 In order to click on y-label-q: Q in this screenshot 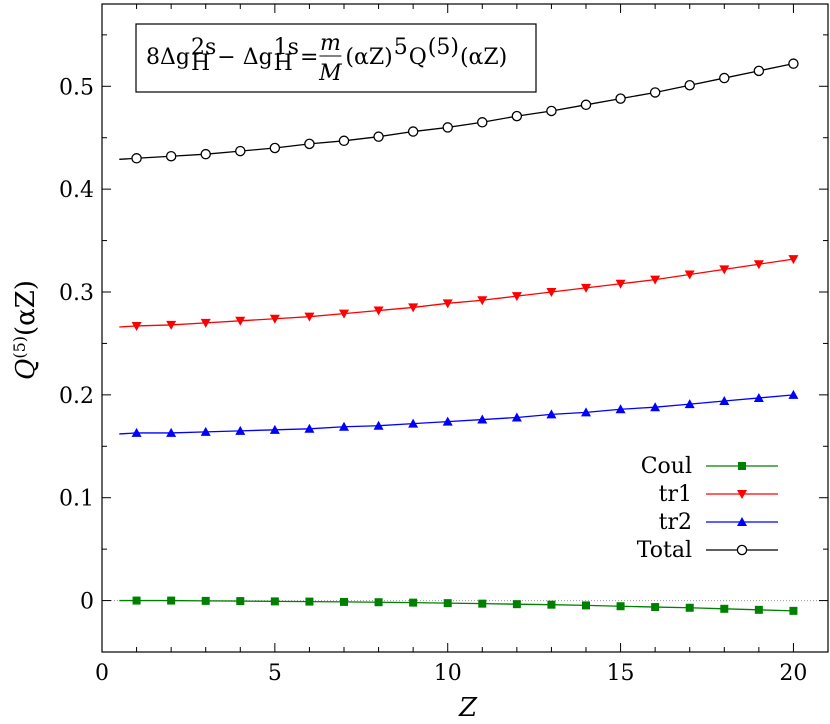, I will do `click(26, 369)`.